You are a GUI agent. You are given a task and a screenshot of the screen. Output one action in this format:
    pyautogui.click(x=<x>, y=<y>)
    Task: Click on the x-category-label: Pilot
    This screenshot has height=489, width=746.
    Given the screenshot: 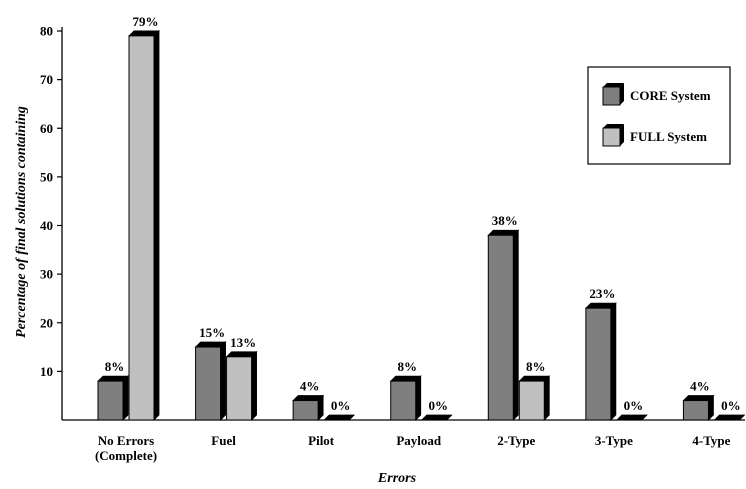 What is the action you would take?
    pyautogui.click(x=321, y=440)
    